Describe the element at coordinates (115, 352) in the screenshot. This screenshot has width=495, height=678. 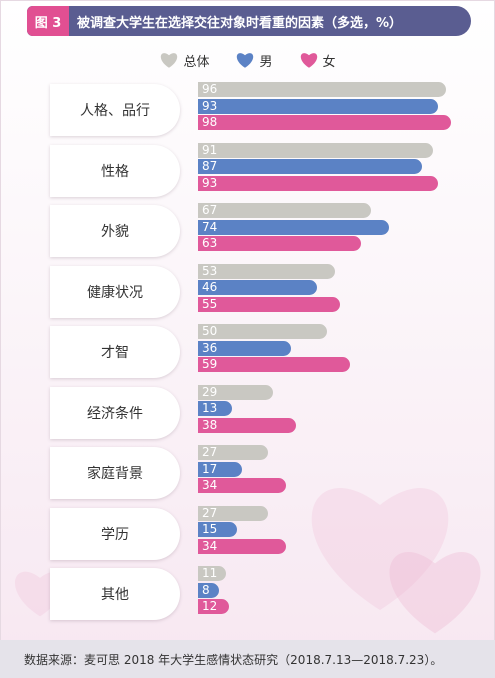
I see `category-label: 才智` at that location.